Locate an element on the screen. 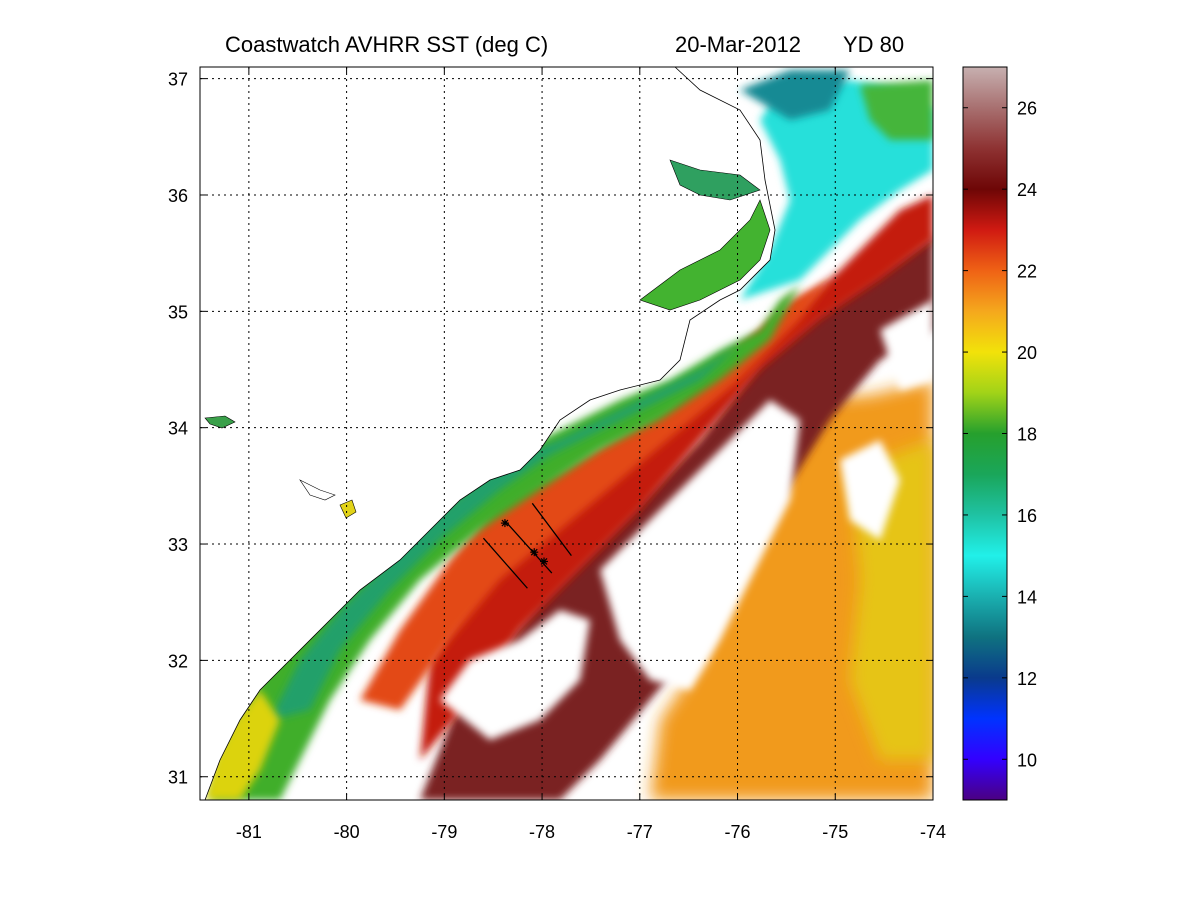  lat-tick-label: 36 is located at coordinates (178, 196).